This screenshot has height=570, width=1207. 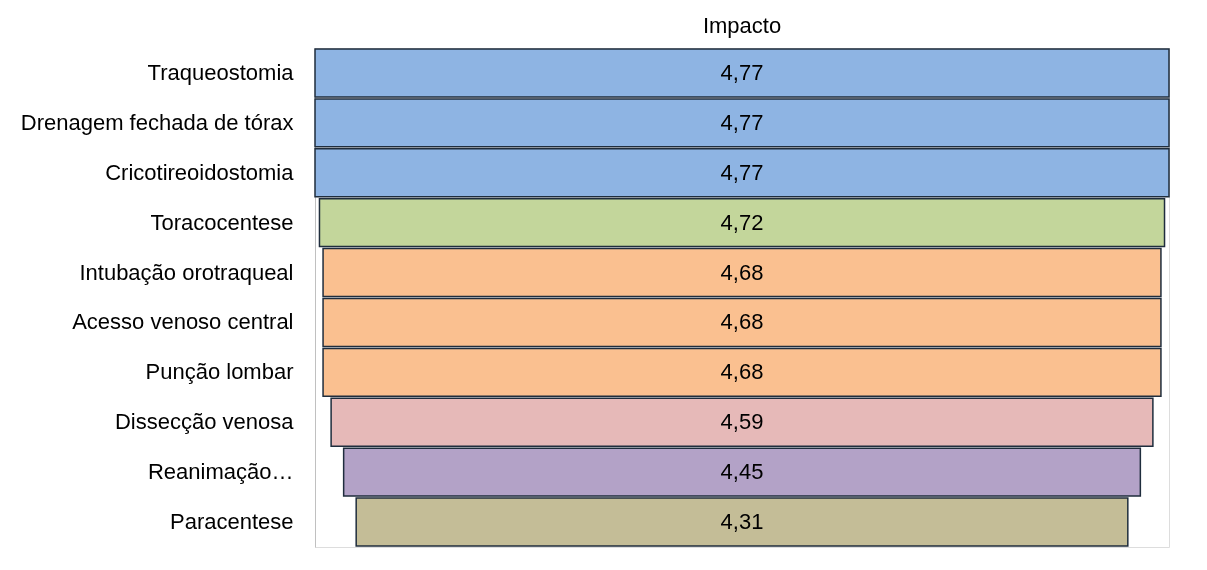 What do you see at coordinates (742, 25) in the screenshot?
I see `text: Impacto` at bounding box center [742, 25].